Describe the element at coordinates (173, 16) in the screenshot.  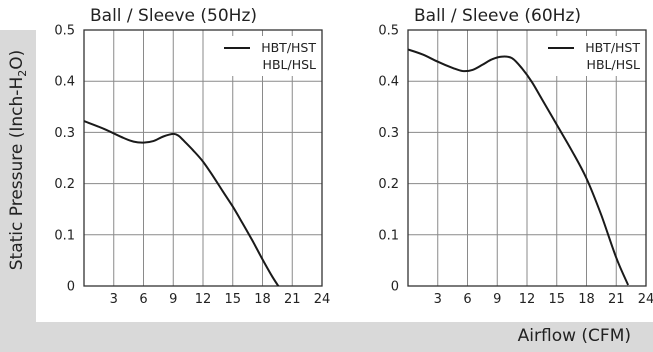
I see `chart-title: Ball / Sleeve (50Hz)` at that location.